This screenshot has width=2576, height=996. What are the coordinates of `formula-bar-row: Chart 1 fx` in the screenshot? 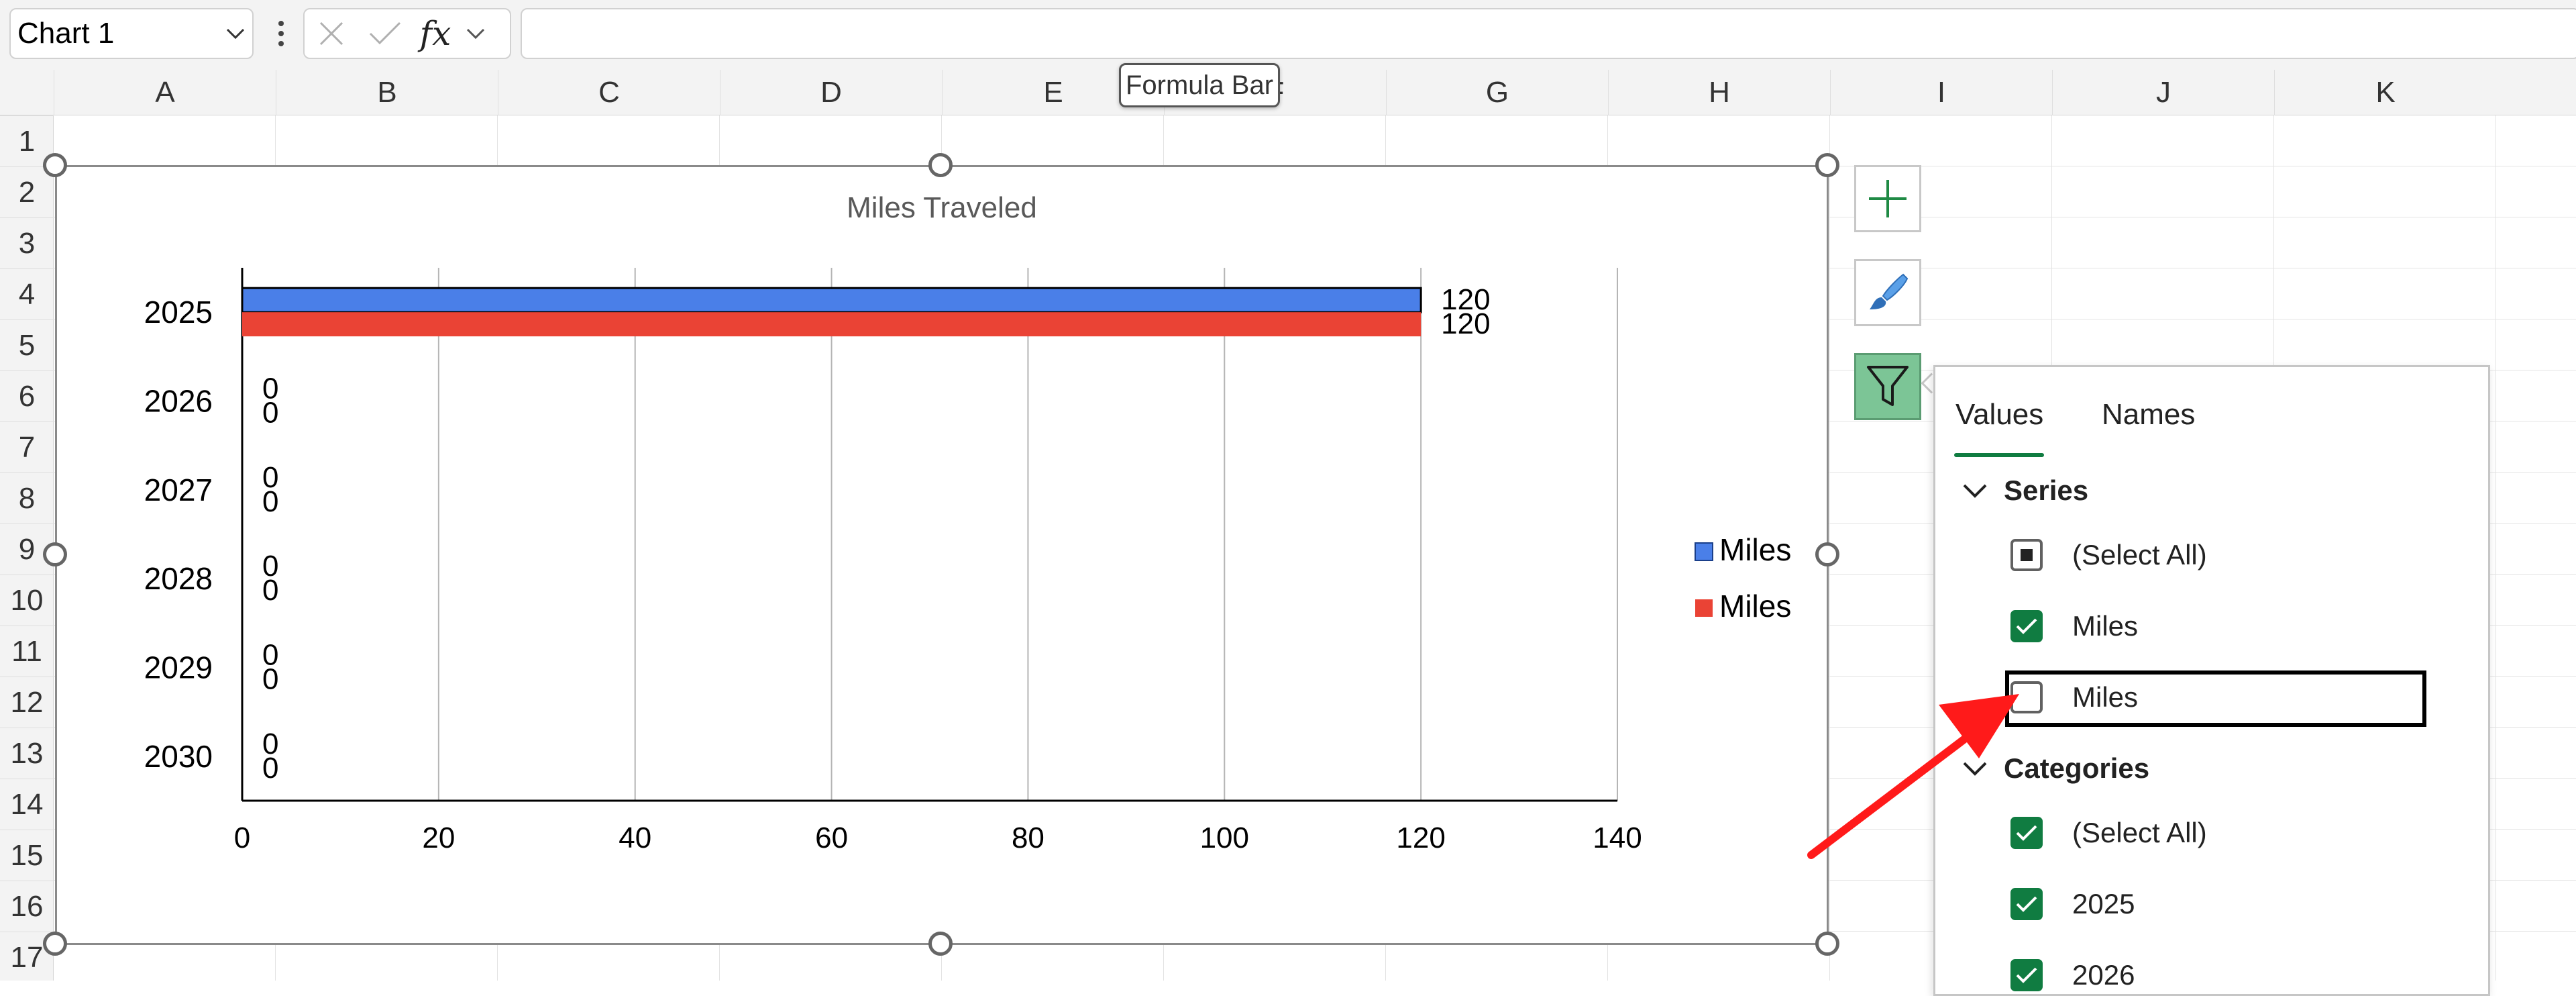 It's located at (1288, 35).